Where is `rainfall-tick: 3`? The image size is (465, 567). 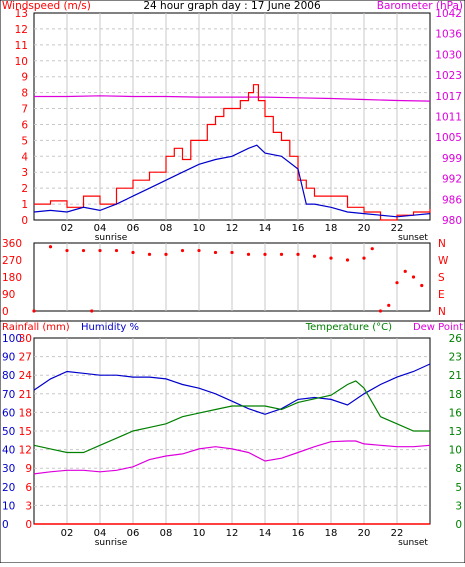
rainfall-tick: 3 is located at coordinates (28, 506).